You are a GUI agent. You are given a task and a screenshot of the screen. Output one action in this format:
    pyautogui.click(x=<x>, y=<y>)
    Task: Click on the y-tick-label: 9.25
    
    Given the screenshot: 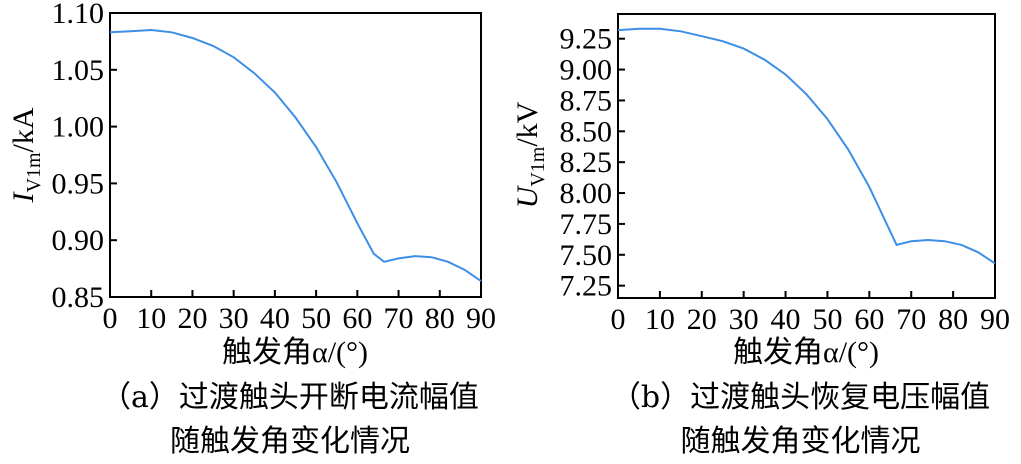 What is the action you would take?
    pyautogui.click(x=586, y=39)
    